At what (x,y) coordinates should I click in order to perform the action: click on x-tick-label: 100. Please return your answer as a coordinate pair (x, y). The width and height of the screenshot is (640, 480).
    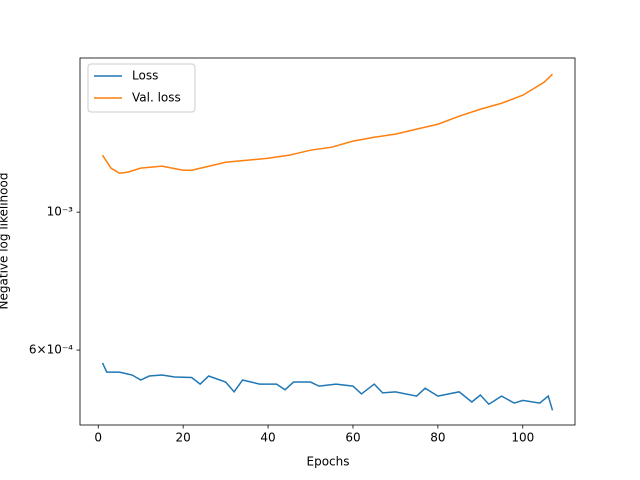
    Looking at the image, I should click on (522, 438).